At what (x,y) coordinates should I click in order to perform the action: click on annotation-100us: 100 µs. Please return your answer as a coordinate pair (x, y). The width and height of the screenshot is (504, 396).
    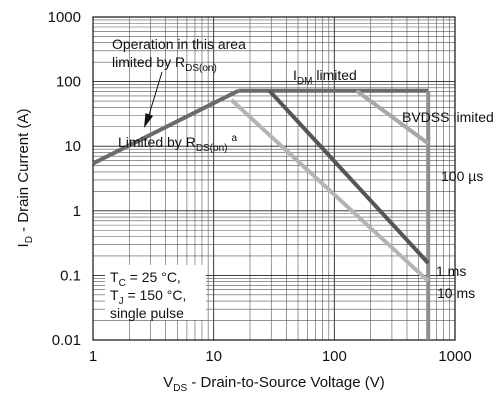
    Looking at the image, I should click on (462, 176).